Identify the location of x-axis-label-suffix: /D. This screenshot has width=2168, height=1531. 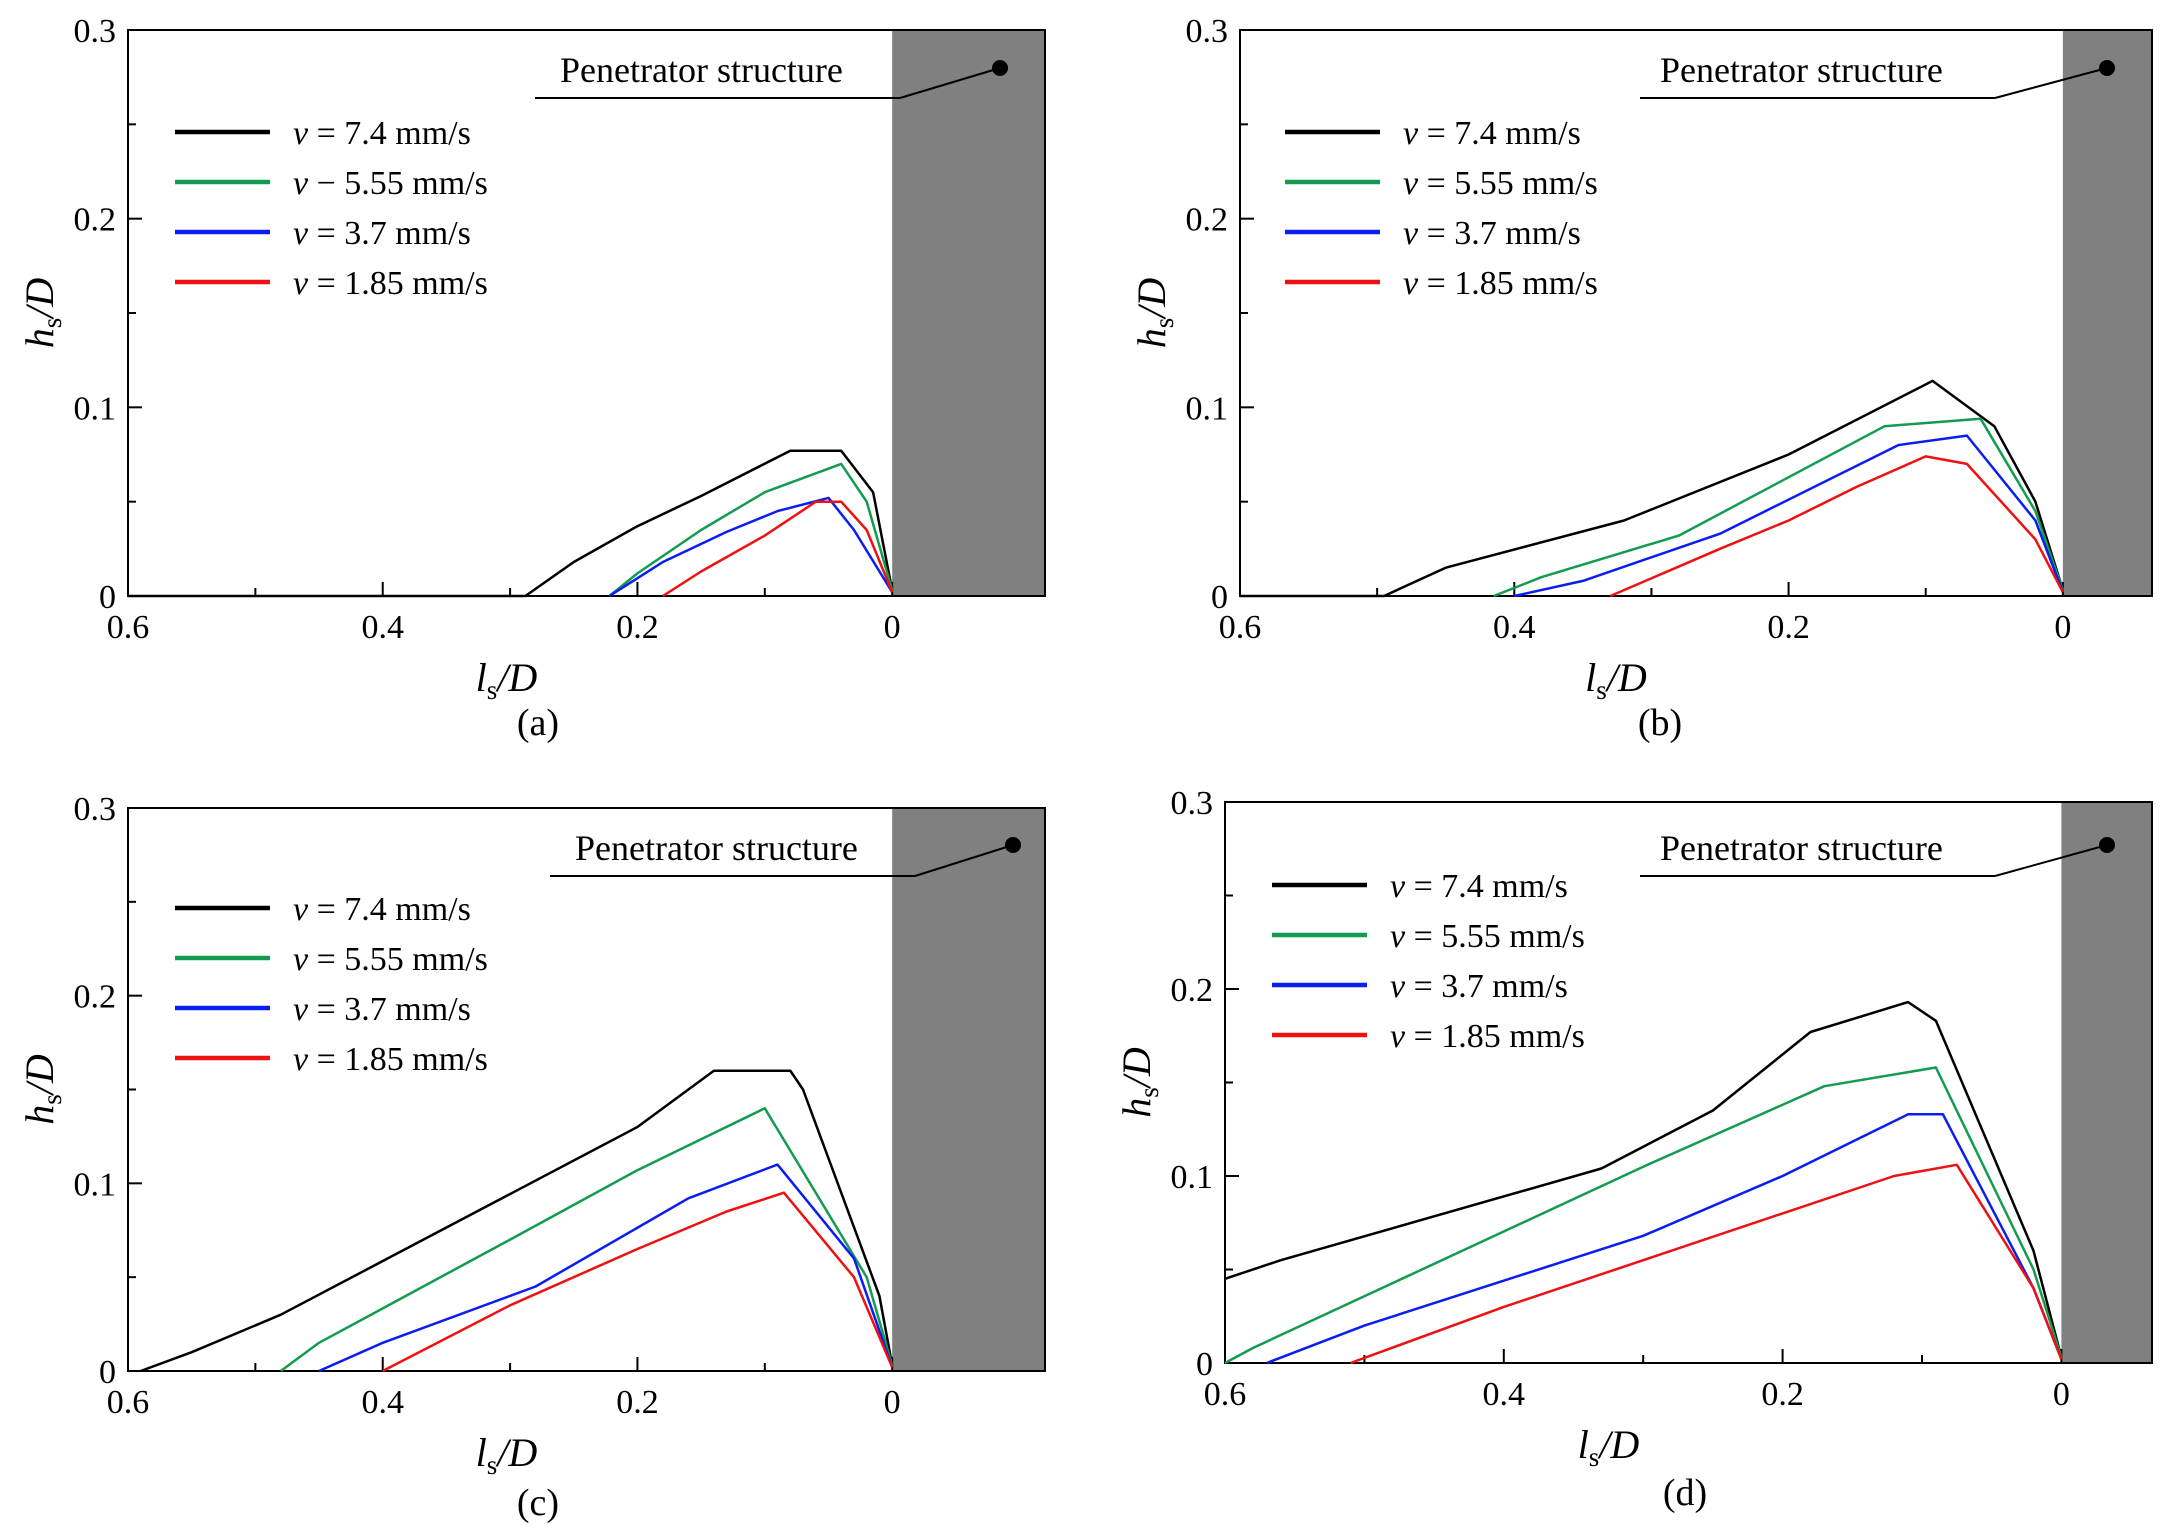
(516, 677).